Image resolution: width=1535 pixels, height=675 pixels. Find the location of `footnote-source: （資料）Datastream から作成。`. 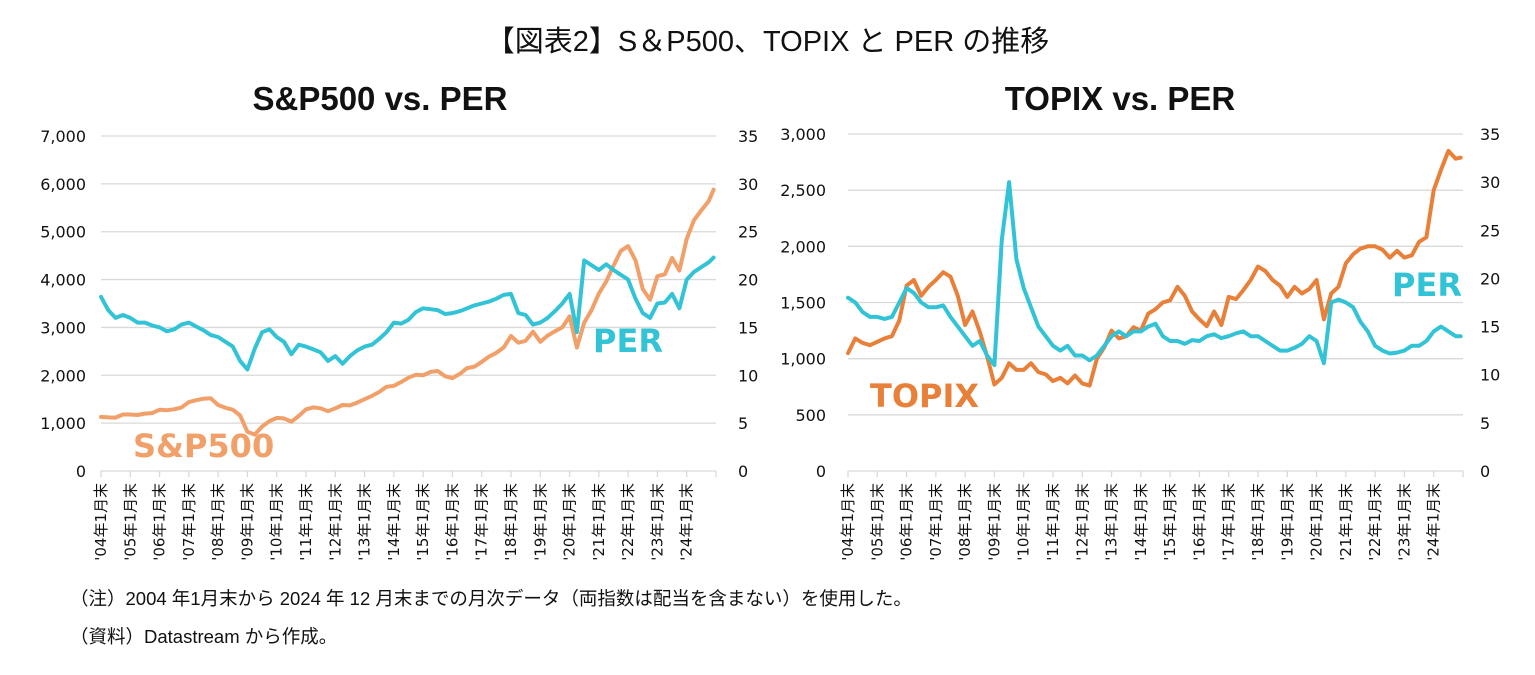

footnote-source: （資料）Datastream から作成。 is located at coordinates (204, 636).